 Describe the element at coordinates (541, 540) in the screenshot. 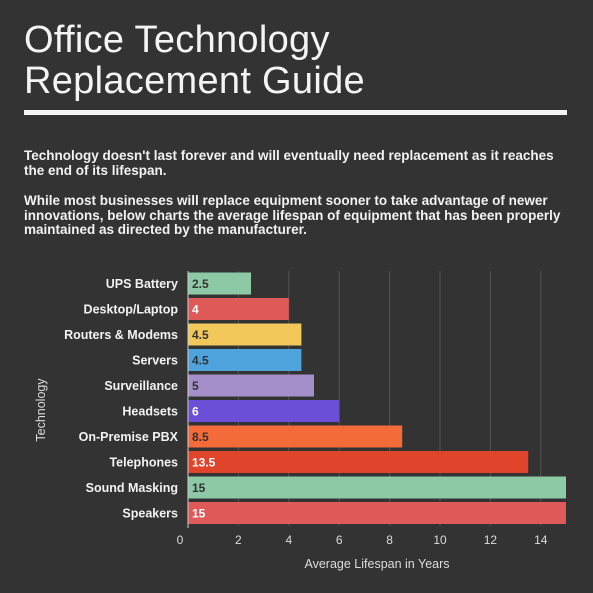

I see `x-tick-label: 14` at that location.